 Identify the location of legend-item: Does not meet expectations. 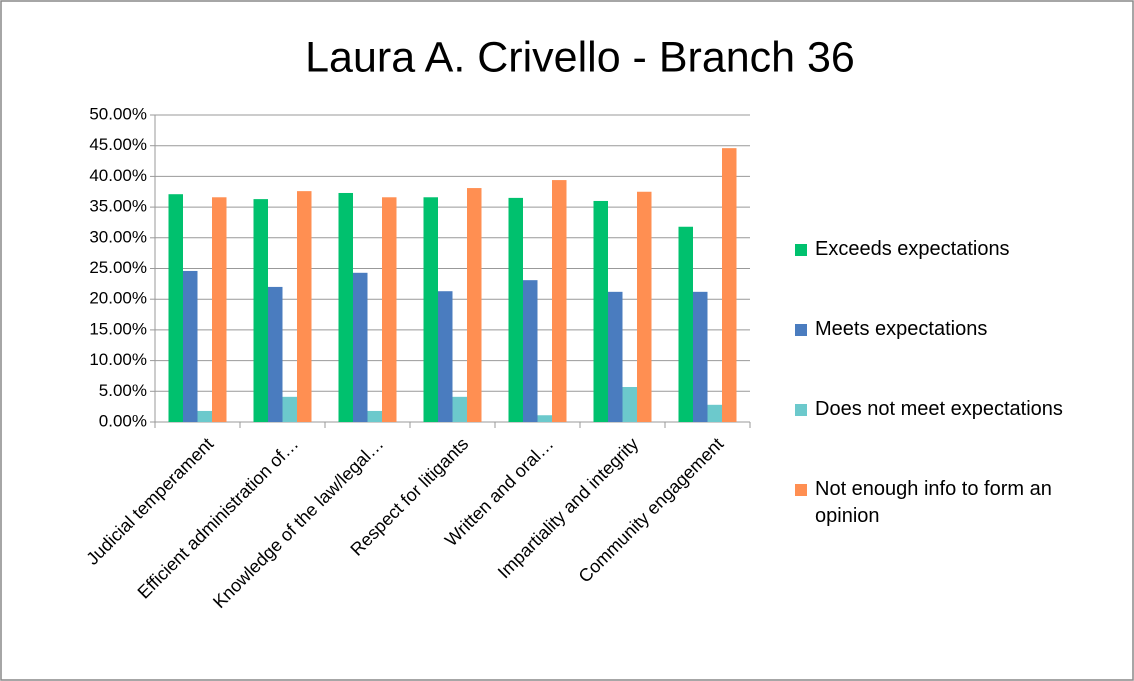
(955, 436).